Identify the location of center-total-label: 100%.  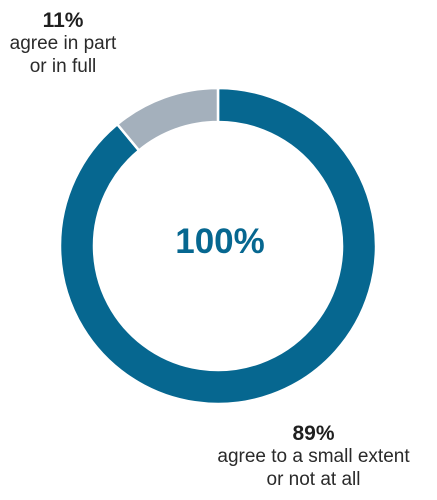
(220, 241).